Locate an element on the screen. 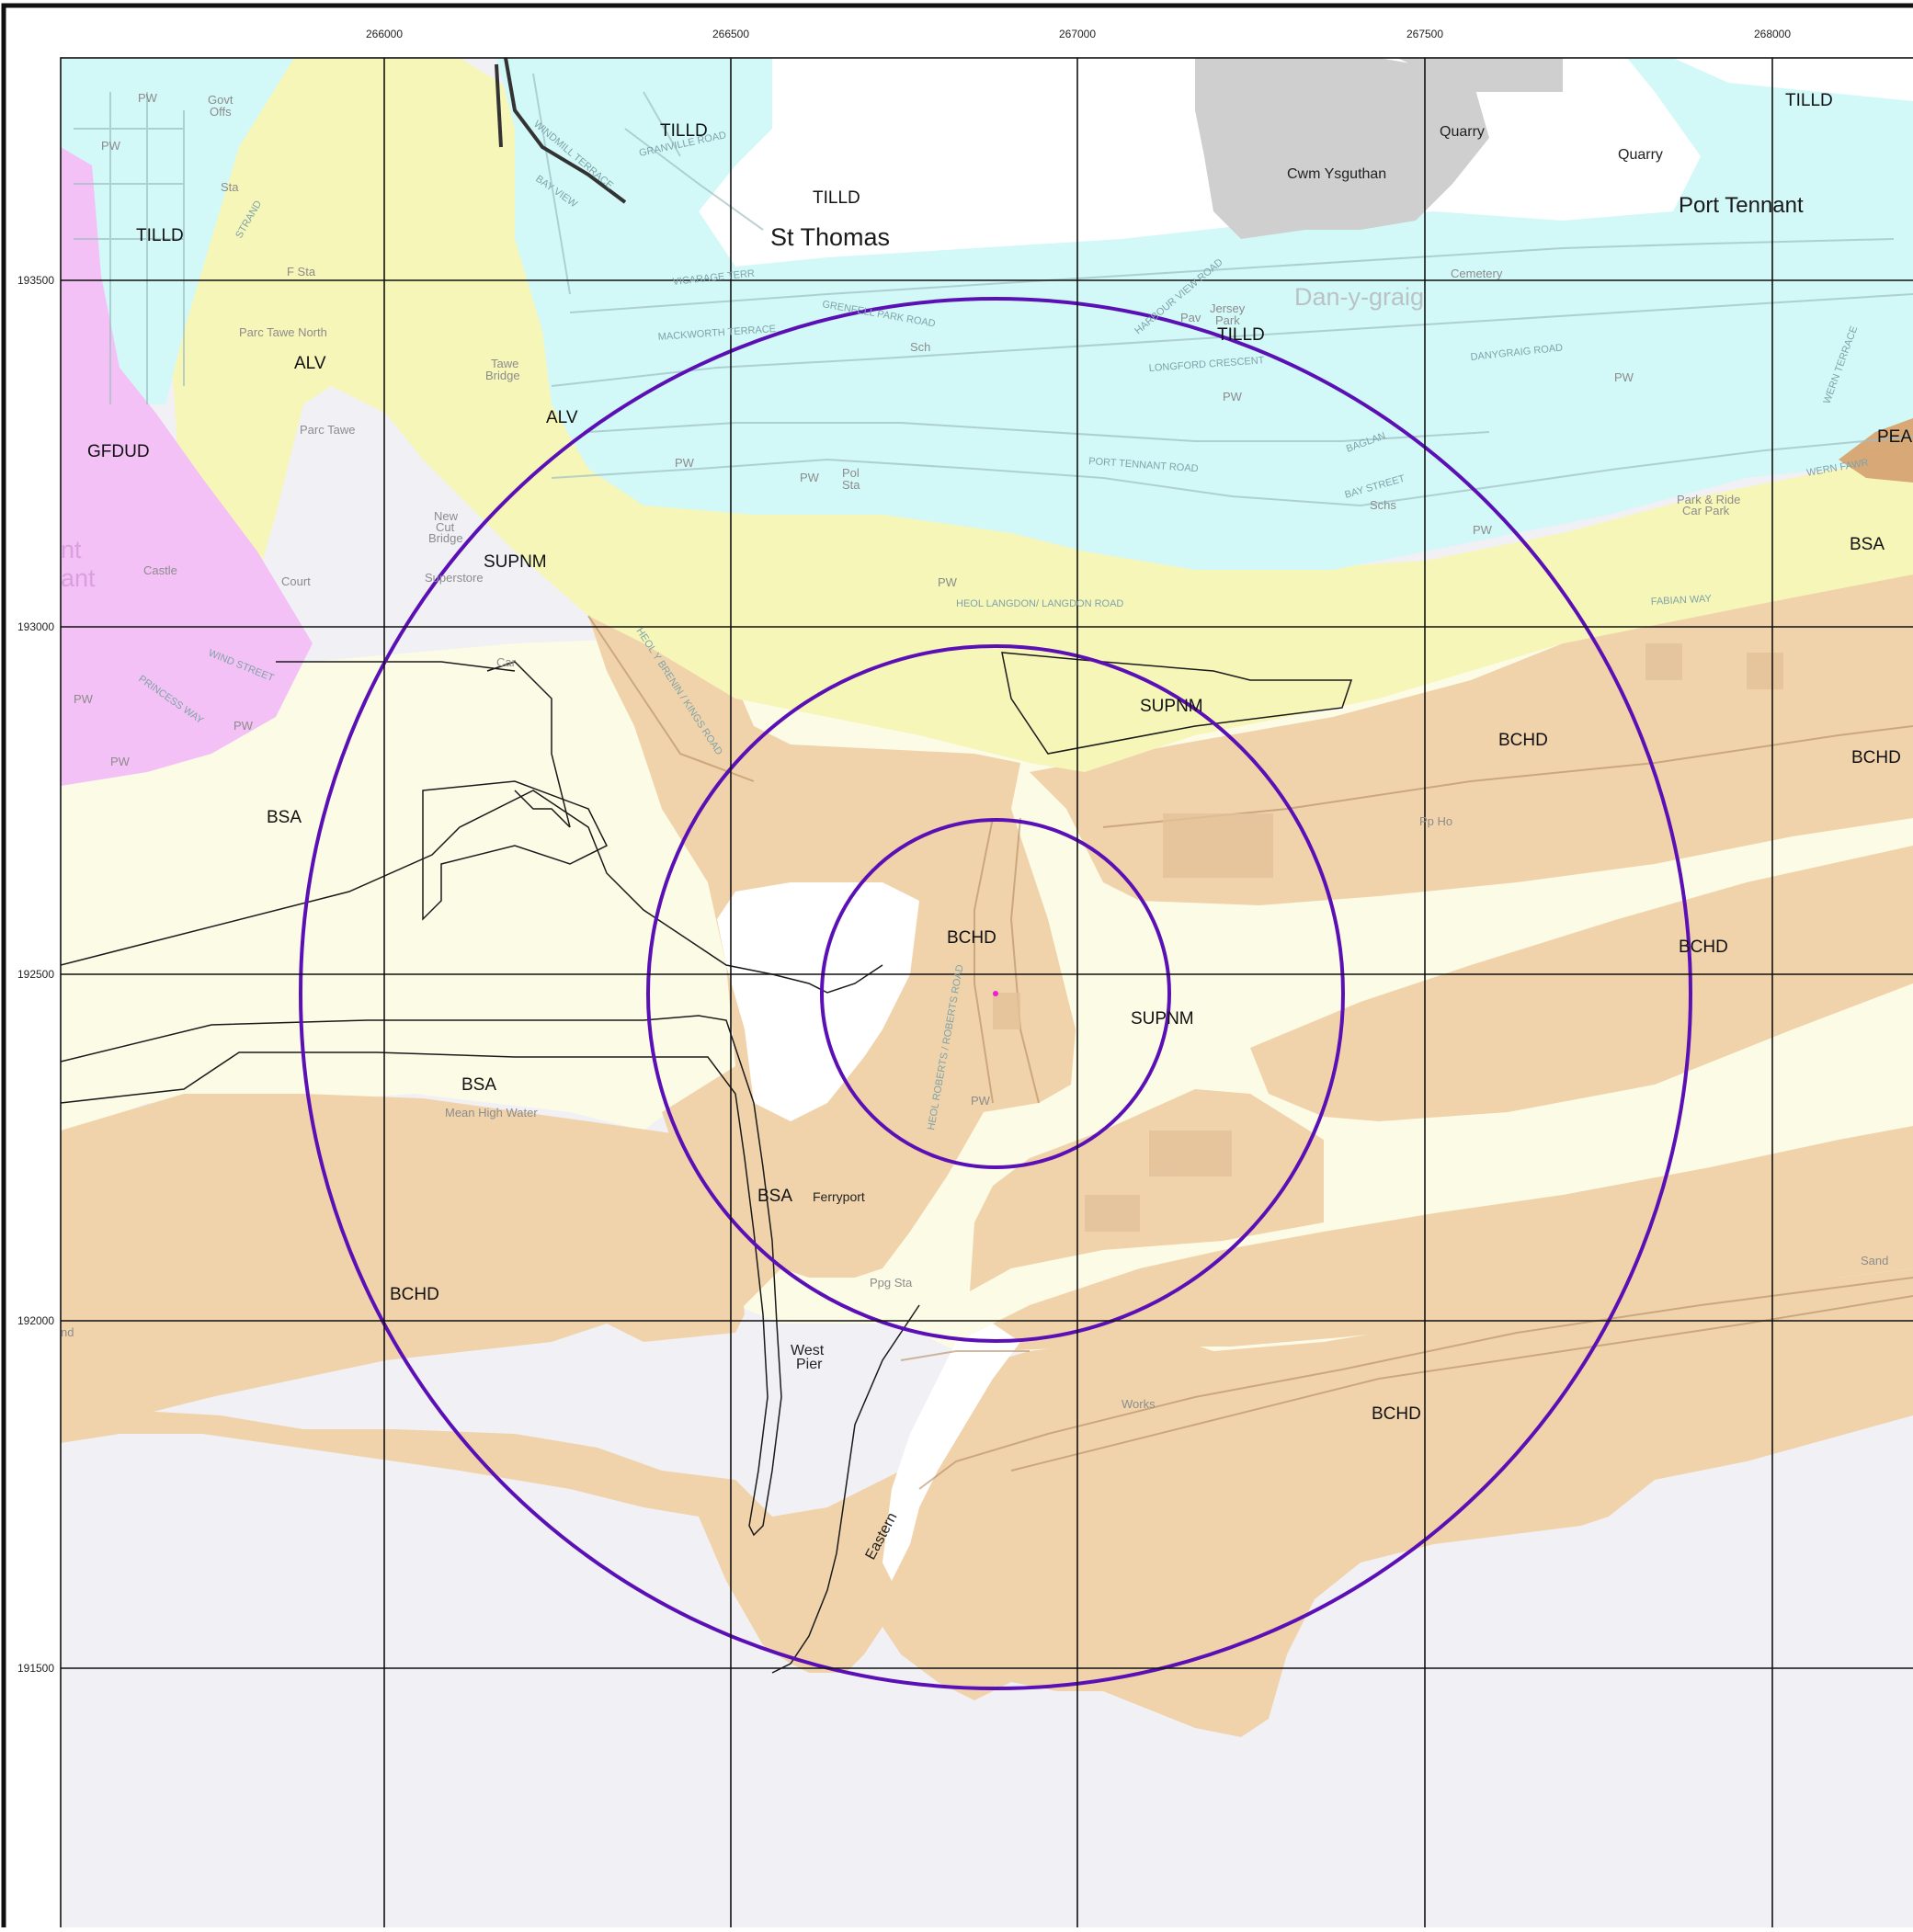 This screenshot has height=1932, width=1913. buffer-ring-middle is located at coordinates (996, 994).